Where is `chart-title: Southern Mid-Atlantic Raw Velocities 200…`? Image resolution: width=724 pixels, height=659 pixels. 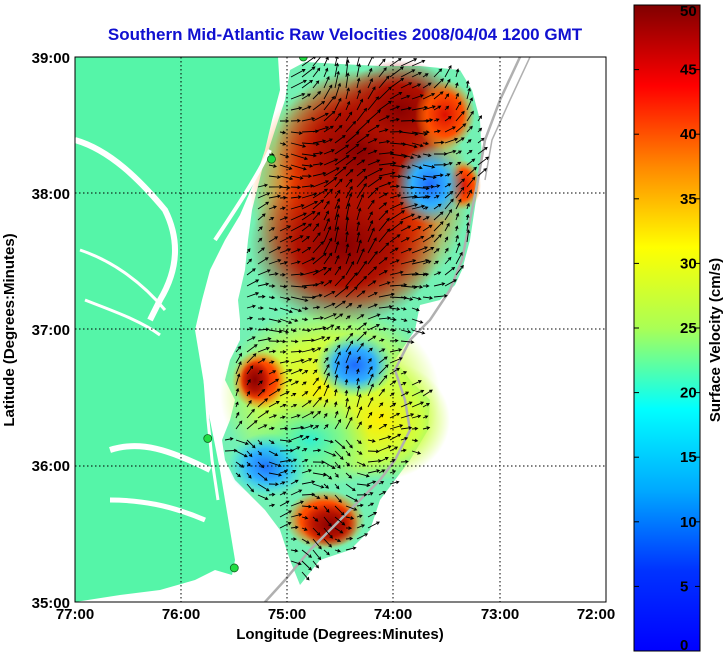
chart-title: Southern Mid-Atlantic Raw Velocities 200… is located at coordinates (345, 34).